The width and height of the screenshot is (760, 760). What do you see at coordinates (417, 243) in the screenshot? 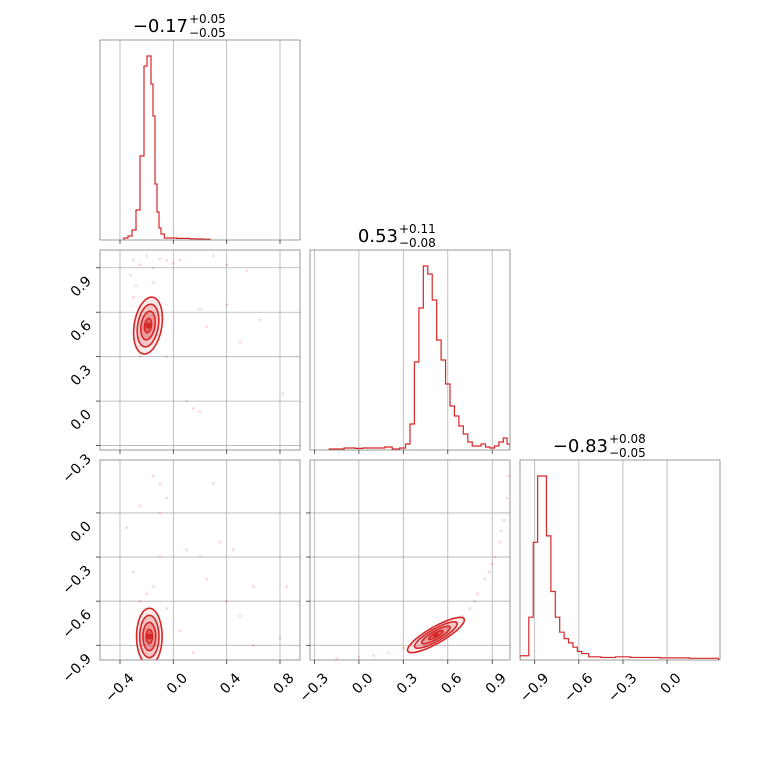
I see `title-minus-param-1: −0.08` at bounding box center [417, 243].